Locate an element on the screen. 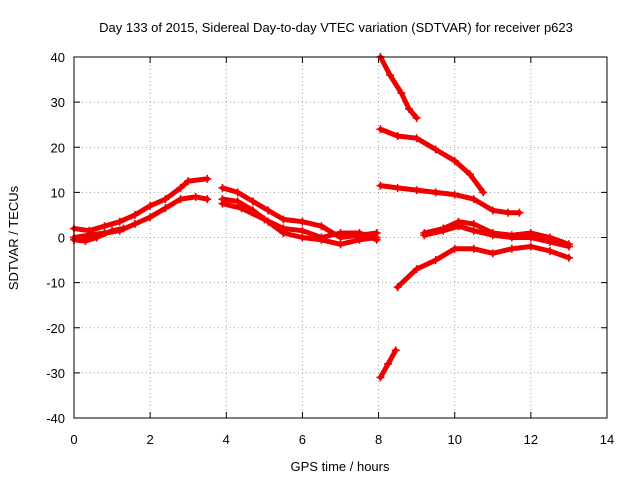  y-tick-label: 30 is located at coordinates (58, 102).